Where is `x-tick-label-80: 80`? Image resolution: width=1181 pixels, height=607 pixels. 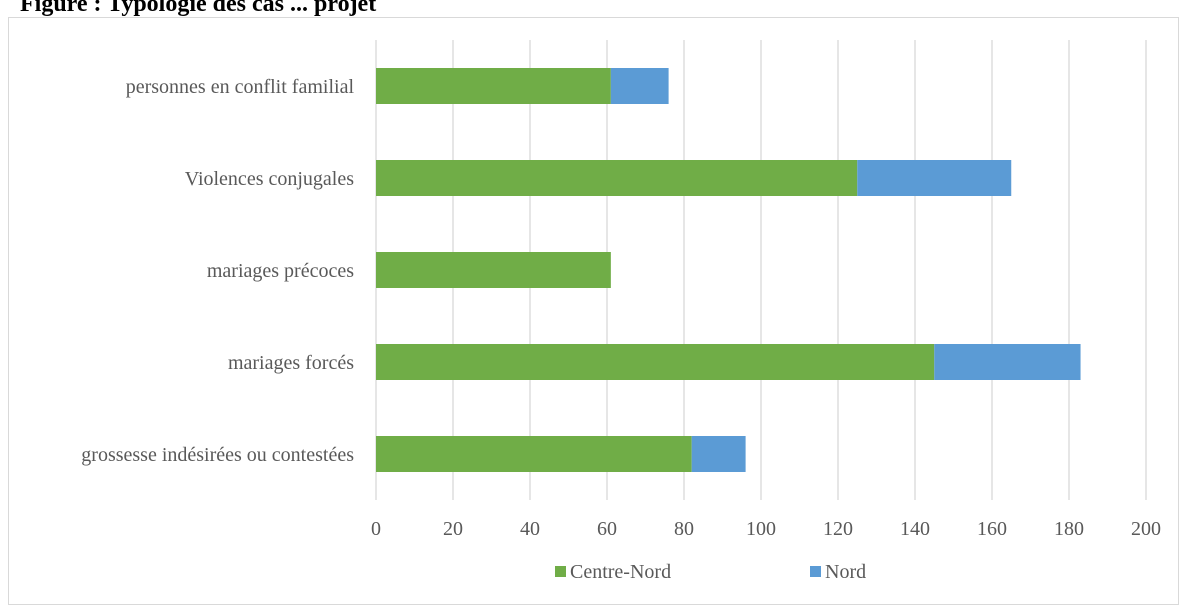
x-tick-label-80: 80 is located at coordinates (684, 529).